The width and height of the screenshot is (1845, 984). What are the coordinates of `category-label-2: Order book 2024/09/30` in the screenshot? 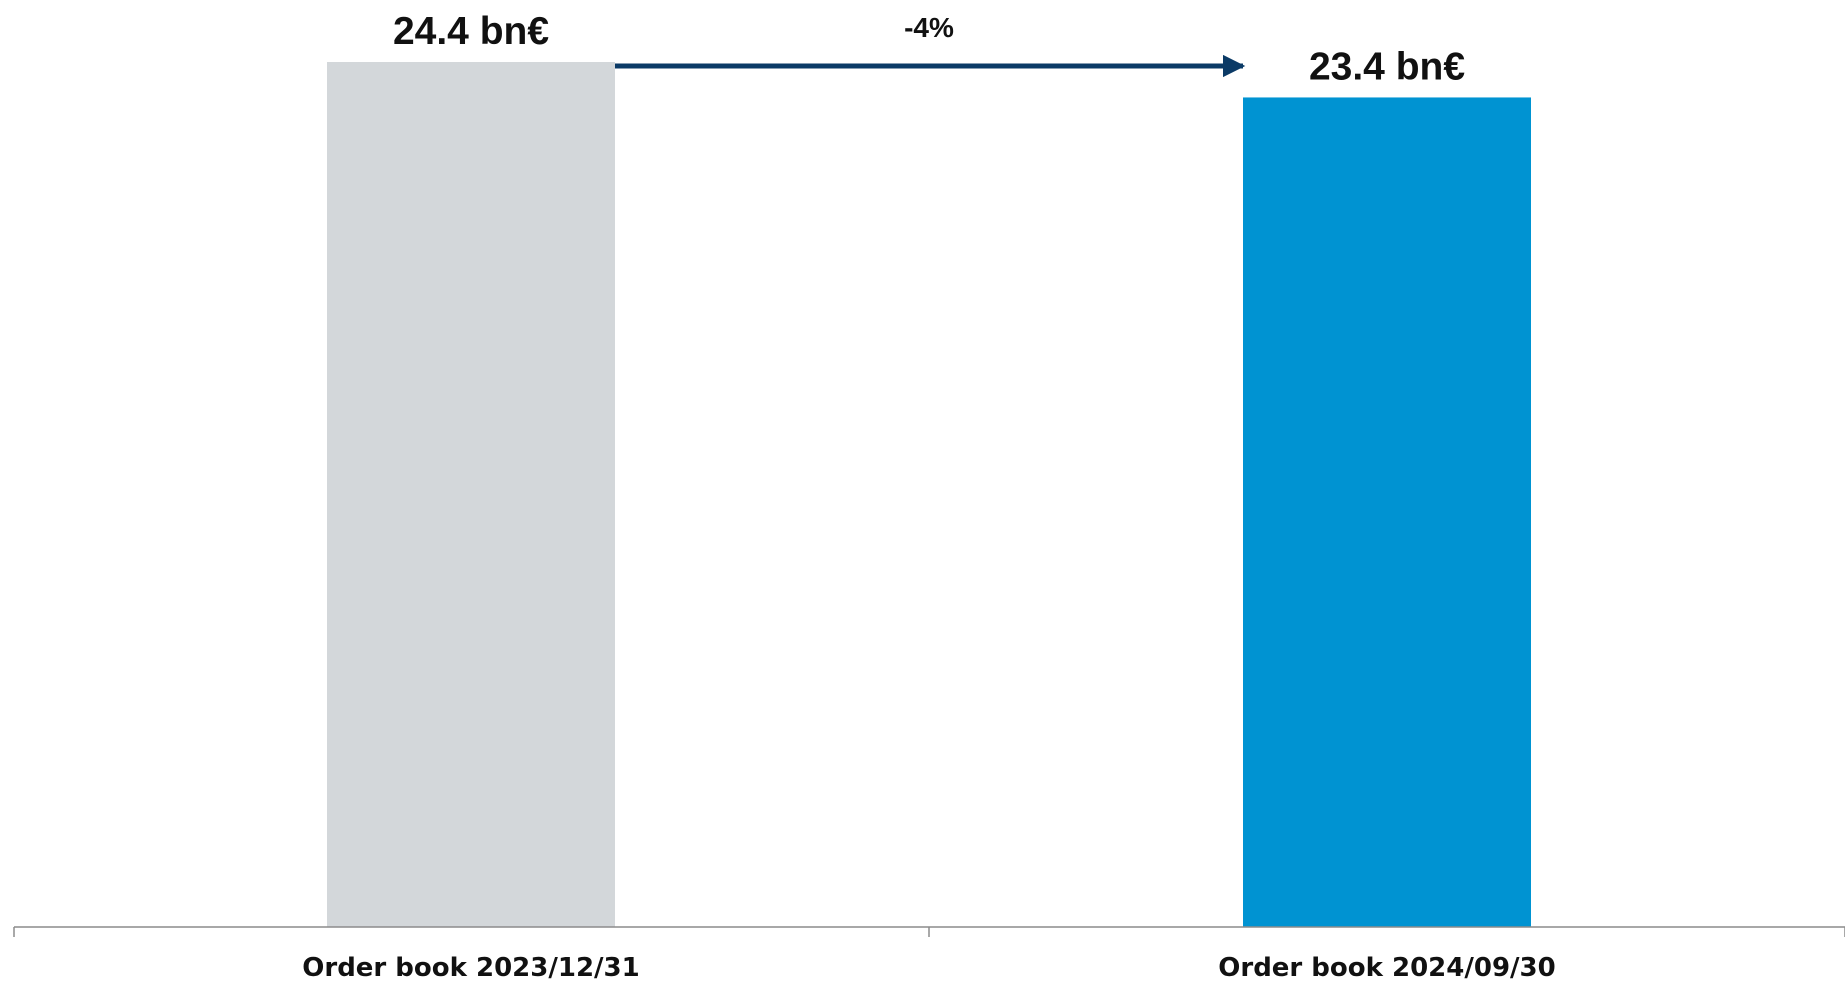 It's located at (1386, 968).